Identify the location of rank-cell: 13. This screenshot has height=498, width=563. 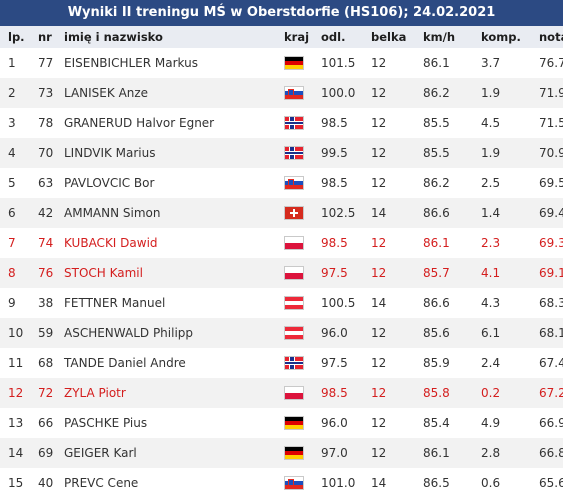
(16, 423).